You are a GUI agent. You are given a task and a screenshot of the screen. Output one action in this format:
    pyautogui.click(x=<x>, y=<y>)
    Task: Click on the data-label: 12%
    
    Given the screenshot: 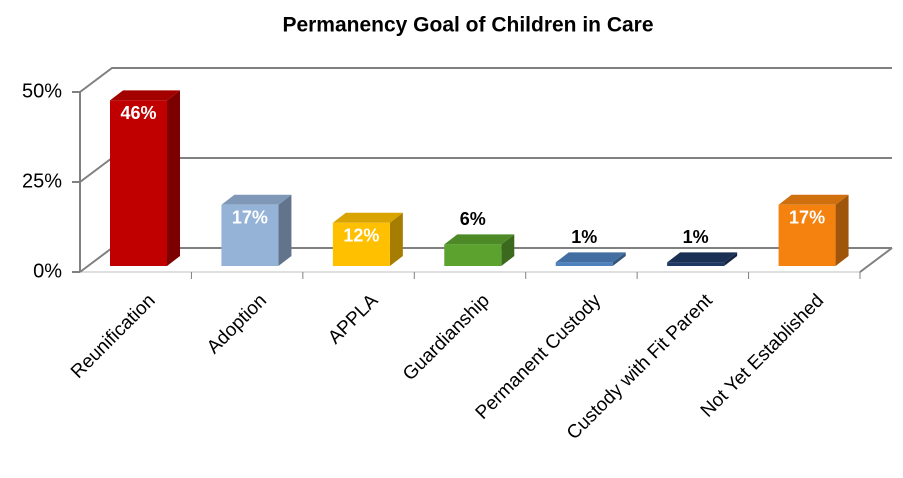 What is the action you would take?
    pyautogui.click(x=361, y=236)
    